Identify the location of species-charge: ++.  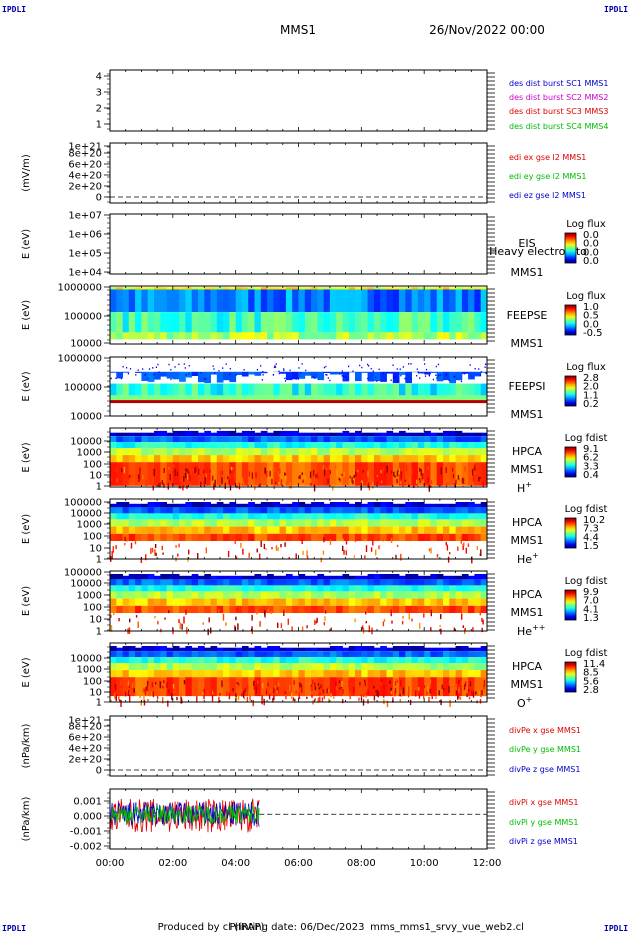
(538, 627).